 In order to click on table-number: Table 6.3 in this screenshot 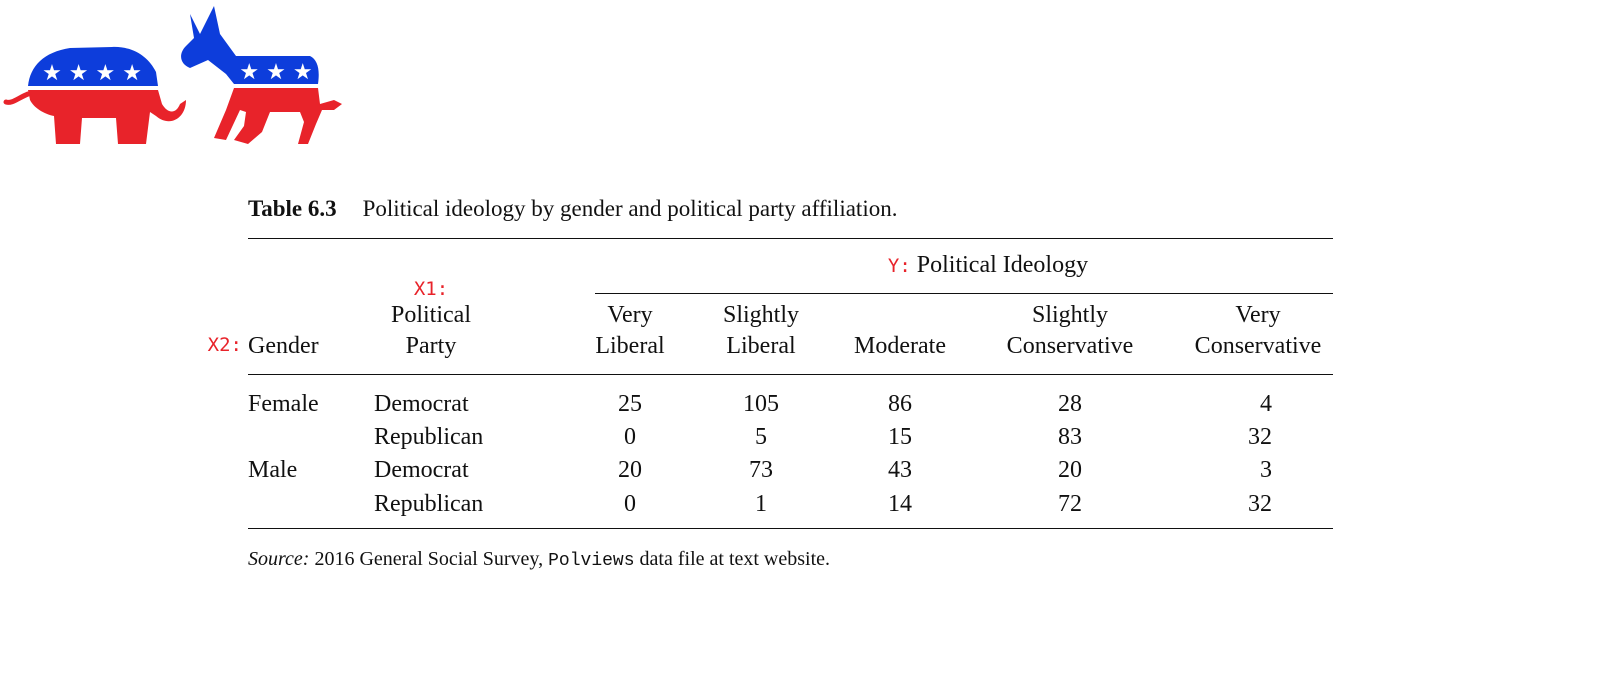, I will do `click(292, 208)`.